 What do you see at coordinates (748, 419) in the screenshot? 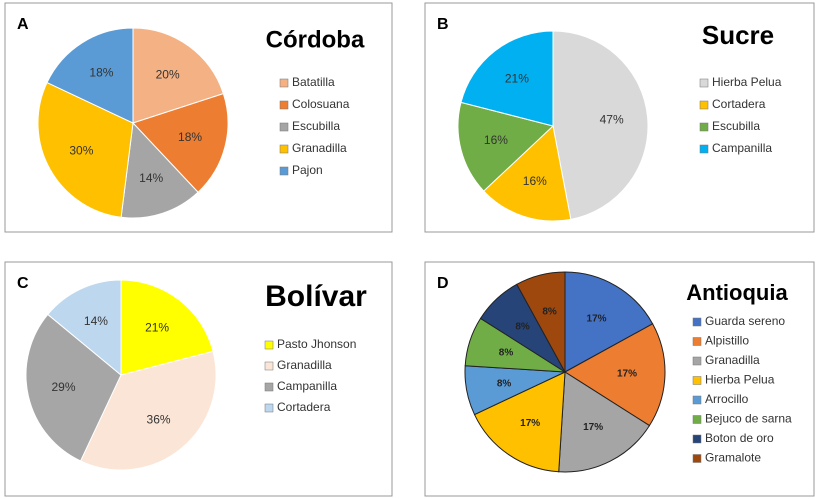
I see `legend-label: Bejuco de sarna` at bounding box center [748, 419].